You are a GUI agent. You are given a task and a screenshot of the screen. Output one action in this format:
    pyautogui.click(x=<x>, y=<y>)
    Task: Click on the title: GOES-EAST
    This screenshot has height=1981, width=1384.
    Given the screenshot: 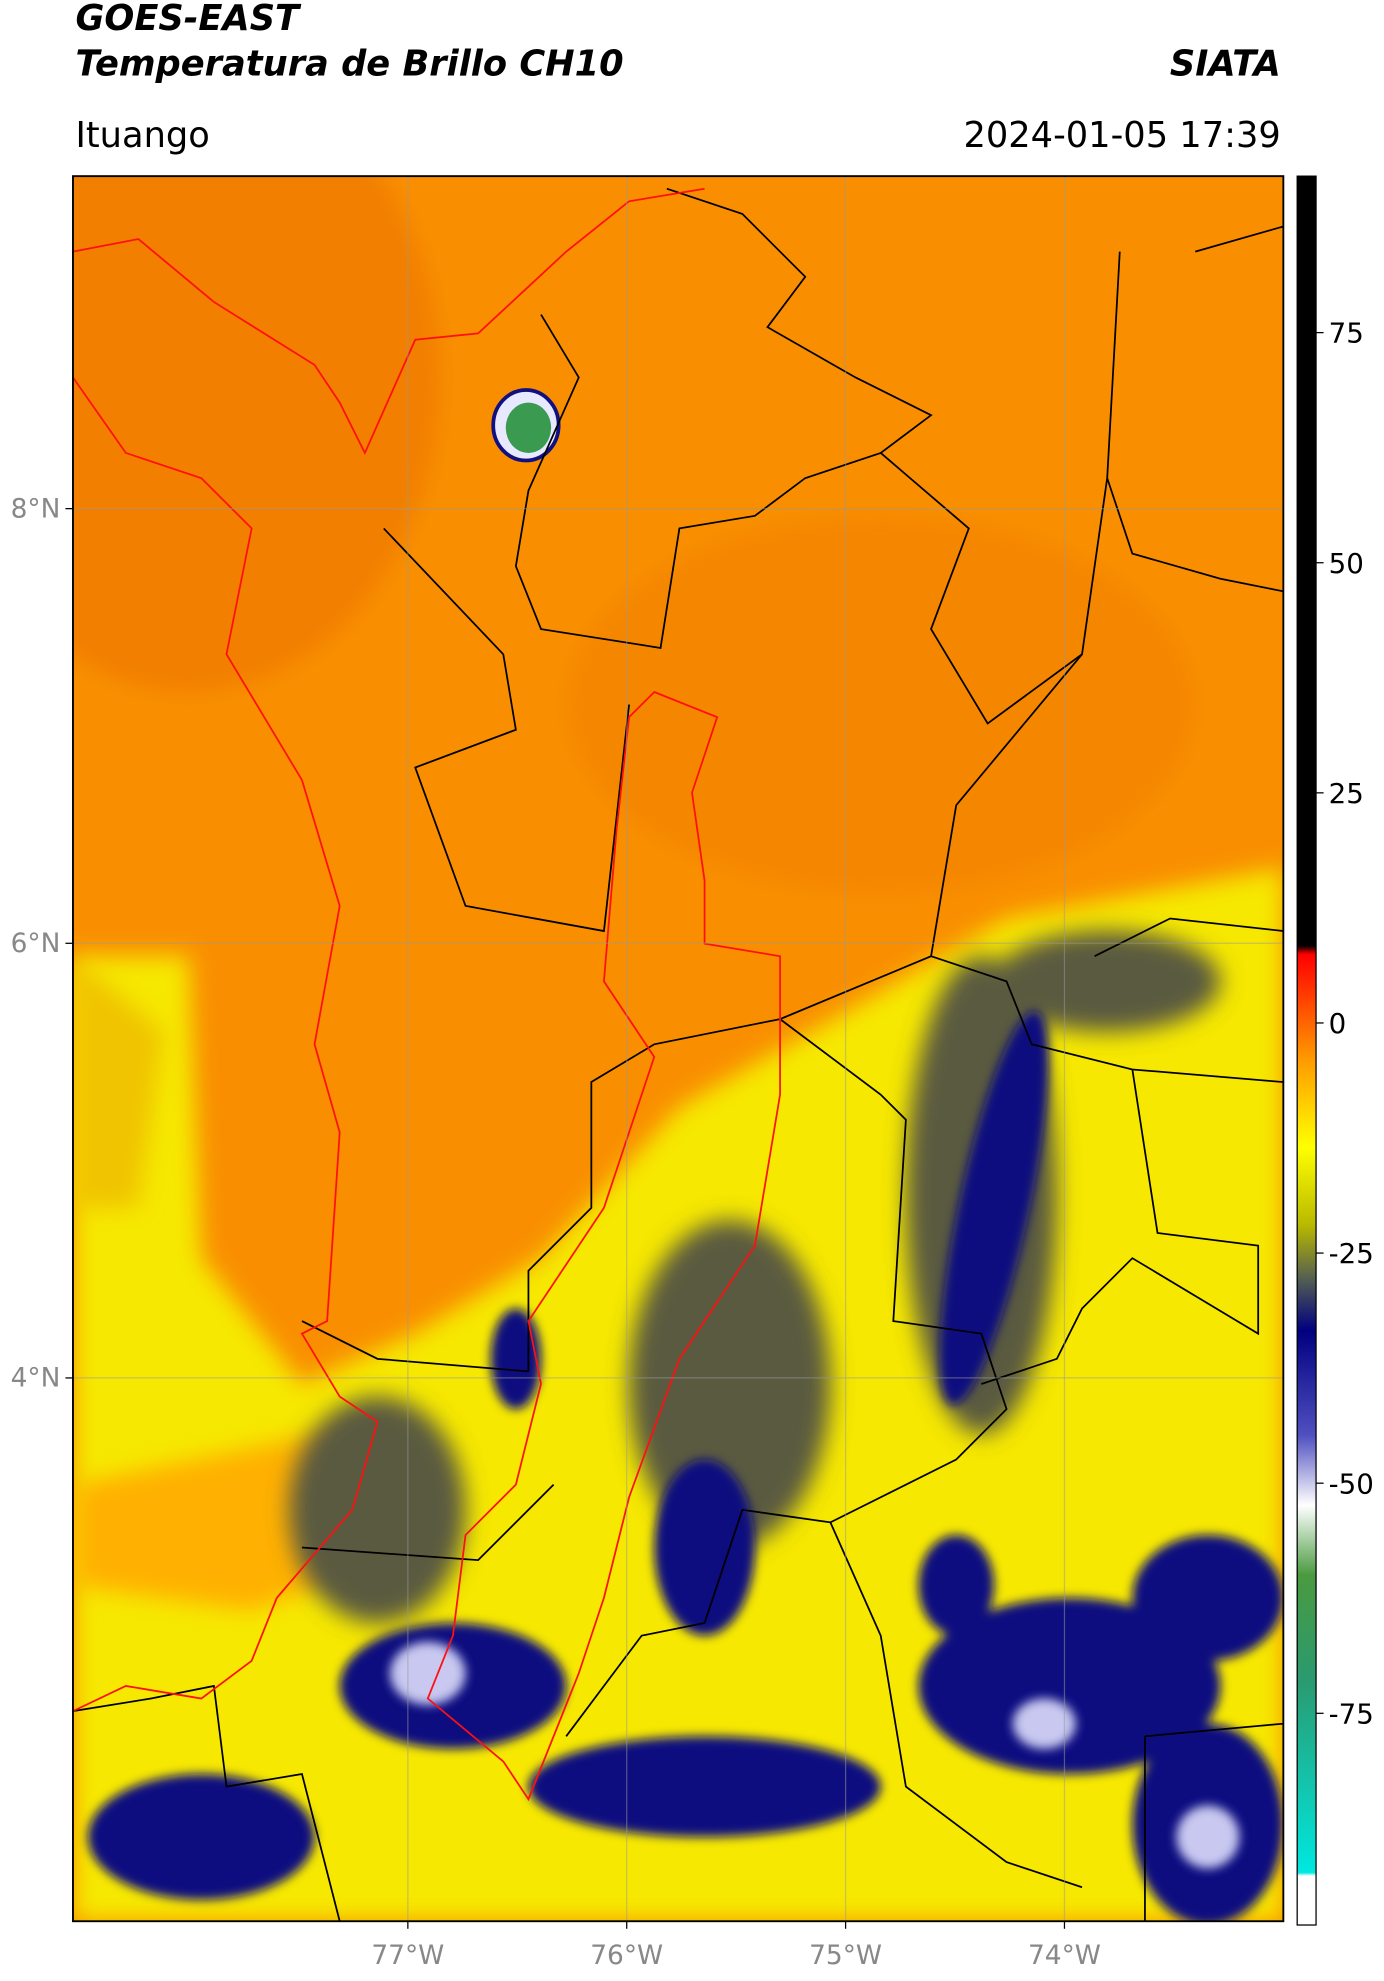 What is the action you would take?
    pyautogui.click(x=188, y=19)
    